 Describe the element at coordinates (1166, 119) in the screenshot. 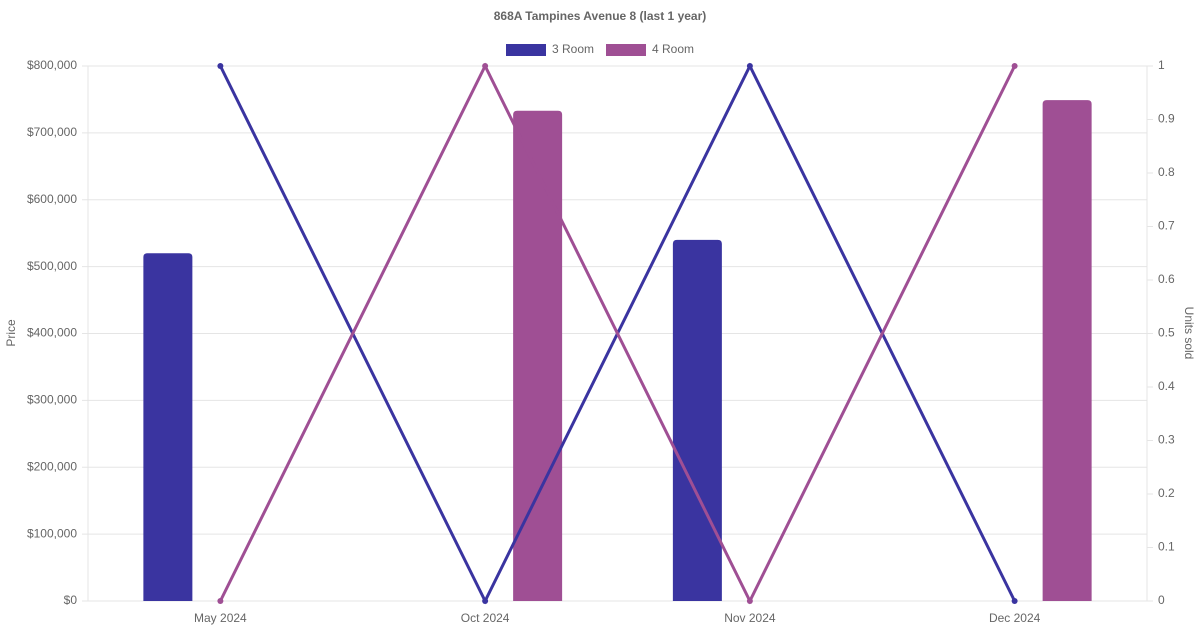

I see `y2-tick-label: 0.9` at that location.